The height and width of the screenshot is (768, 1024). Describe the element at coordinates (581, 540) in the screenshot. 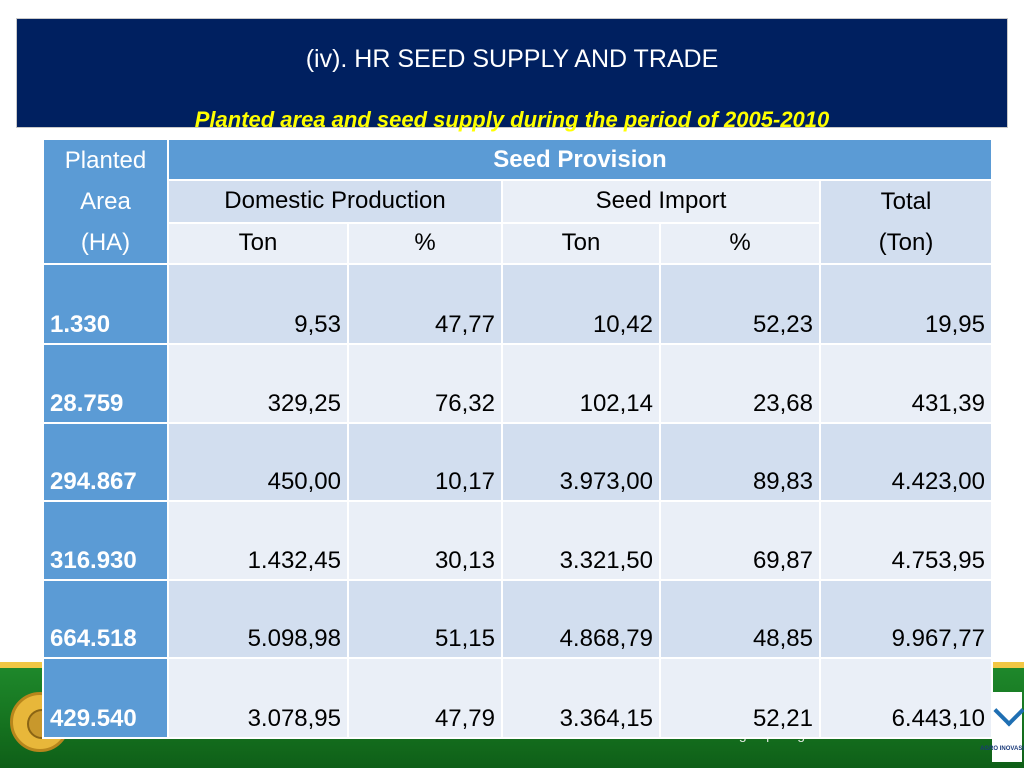

I see `imp-ton-cell: 3.321,50` at that location.